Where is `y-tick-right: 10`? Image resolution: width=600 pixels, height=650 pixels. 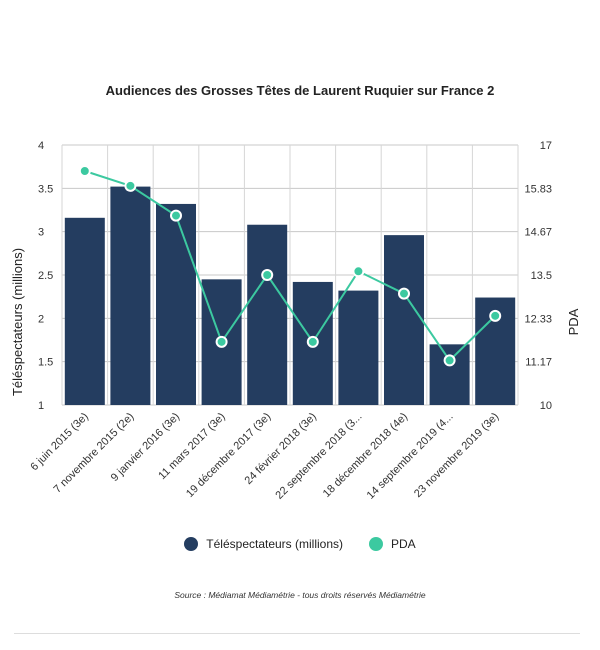 y-tick-right: 10 is located at coordinates (546, 406).